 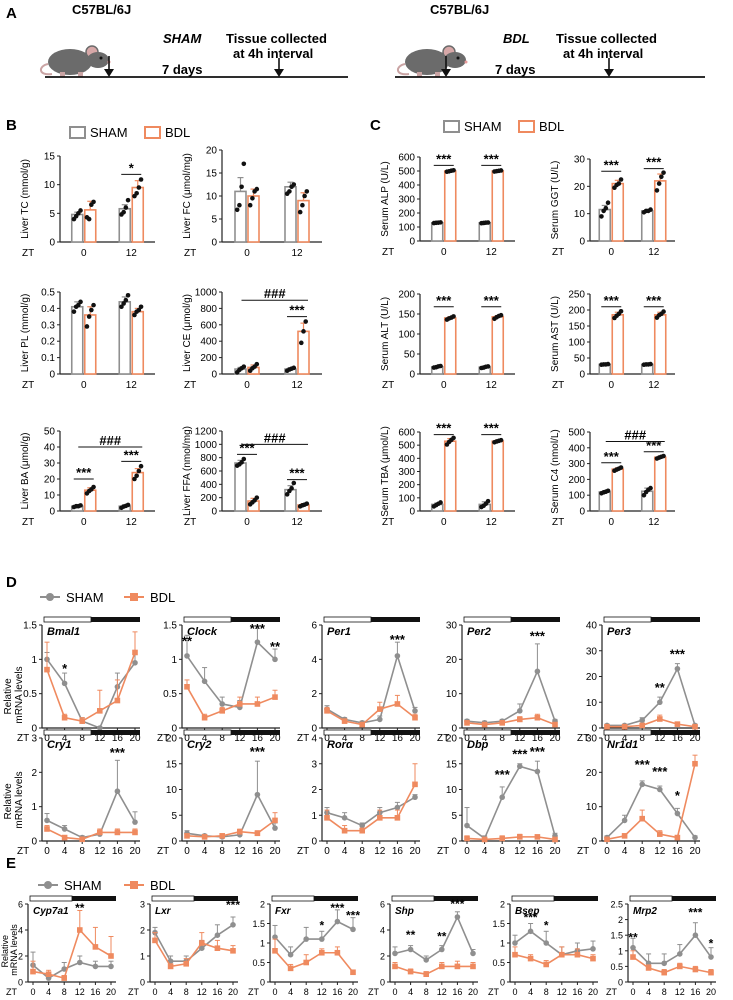 What do you see at coordinates (67, 732) in the screenshot?
I see `light-phase-bar` at bounding box center [67, 732].